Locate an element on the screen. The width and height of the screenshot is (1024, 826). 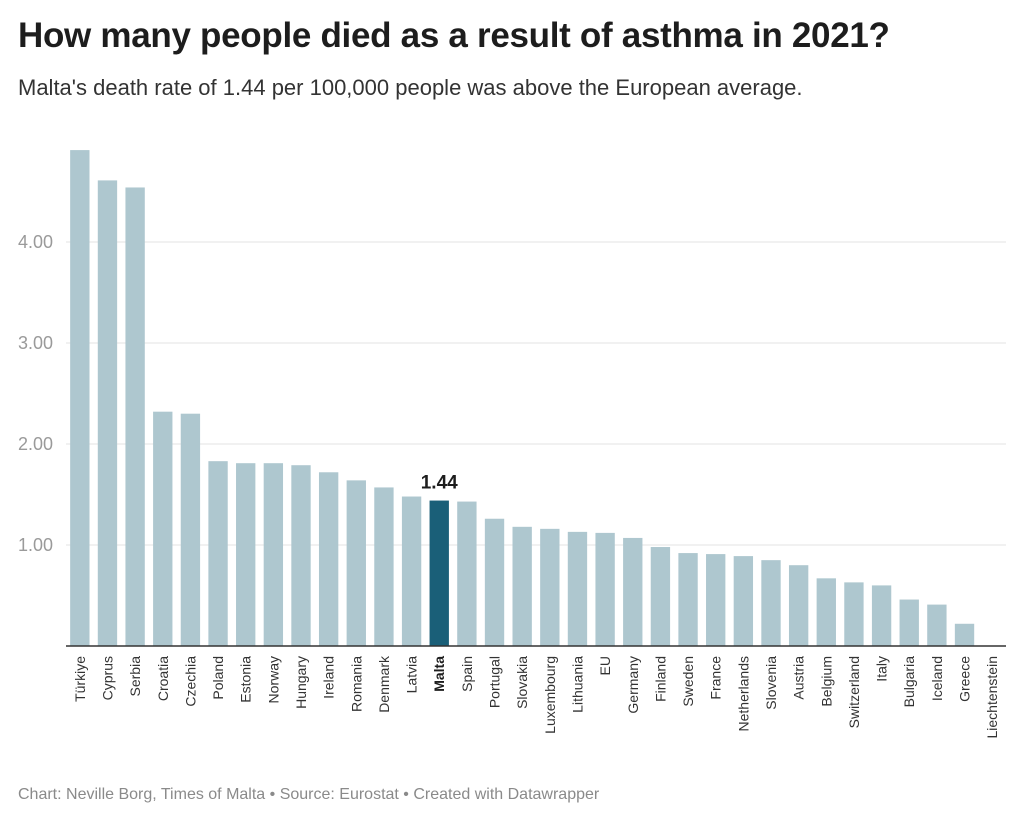
x-tick-label: Luxembourg is located at coordinates (550, 695).